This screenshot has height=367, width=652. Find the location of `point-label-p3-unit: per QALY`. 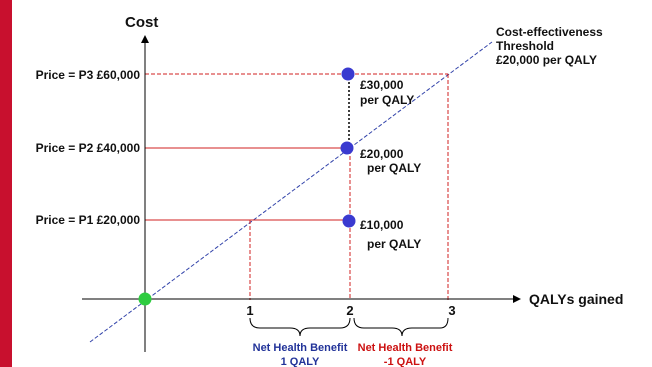

point-label-p3-unit: per QALY is located at coordinates (387, 100).